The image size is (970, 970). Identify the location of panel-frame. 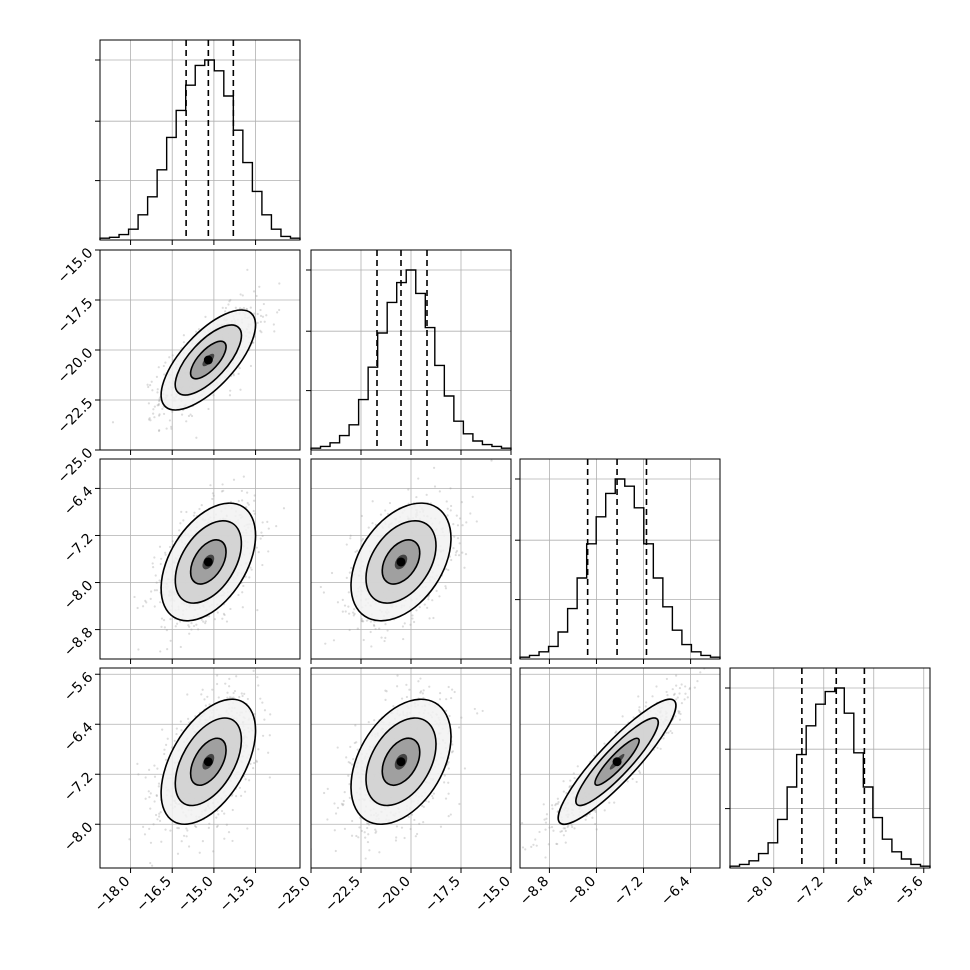
(200, 140).